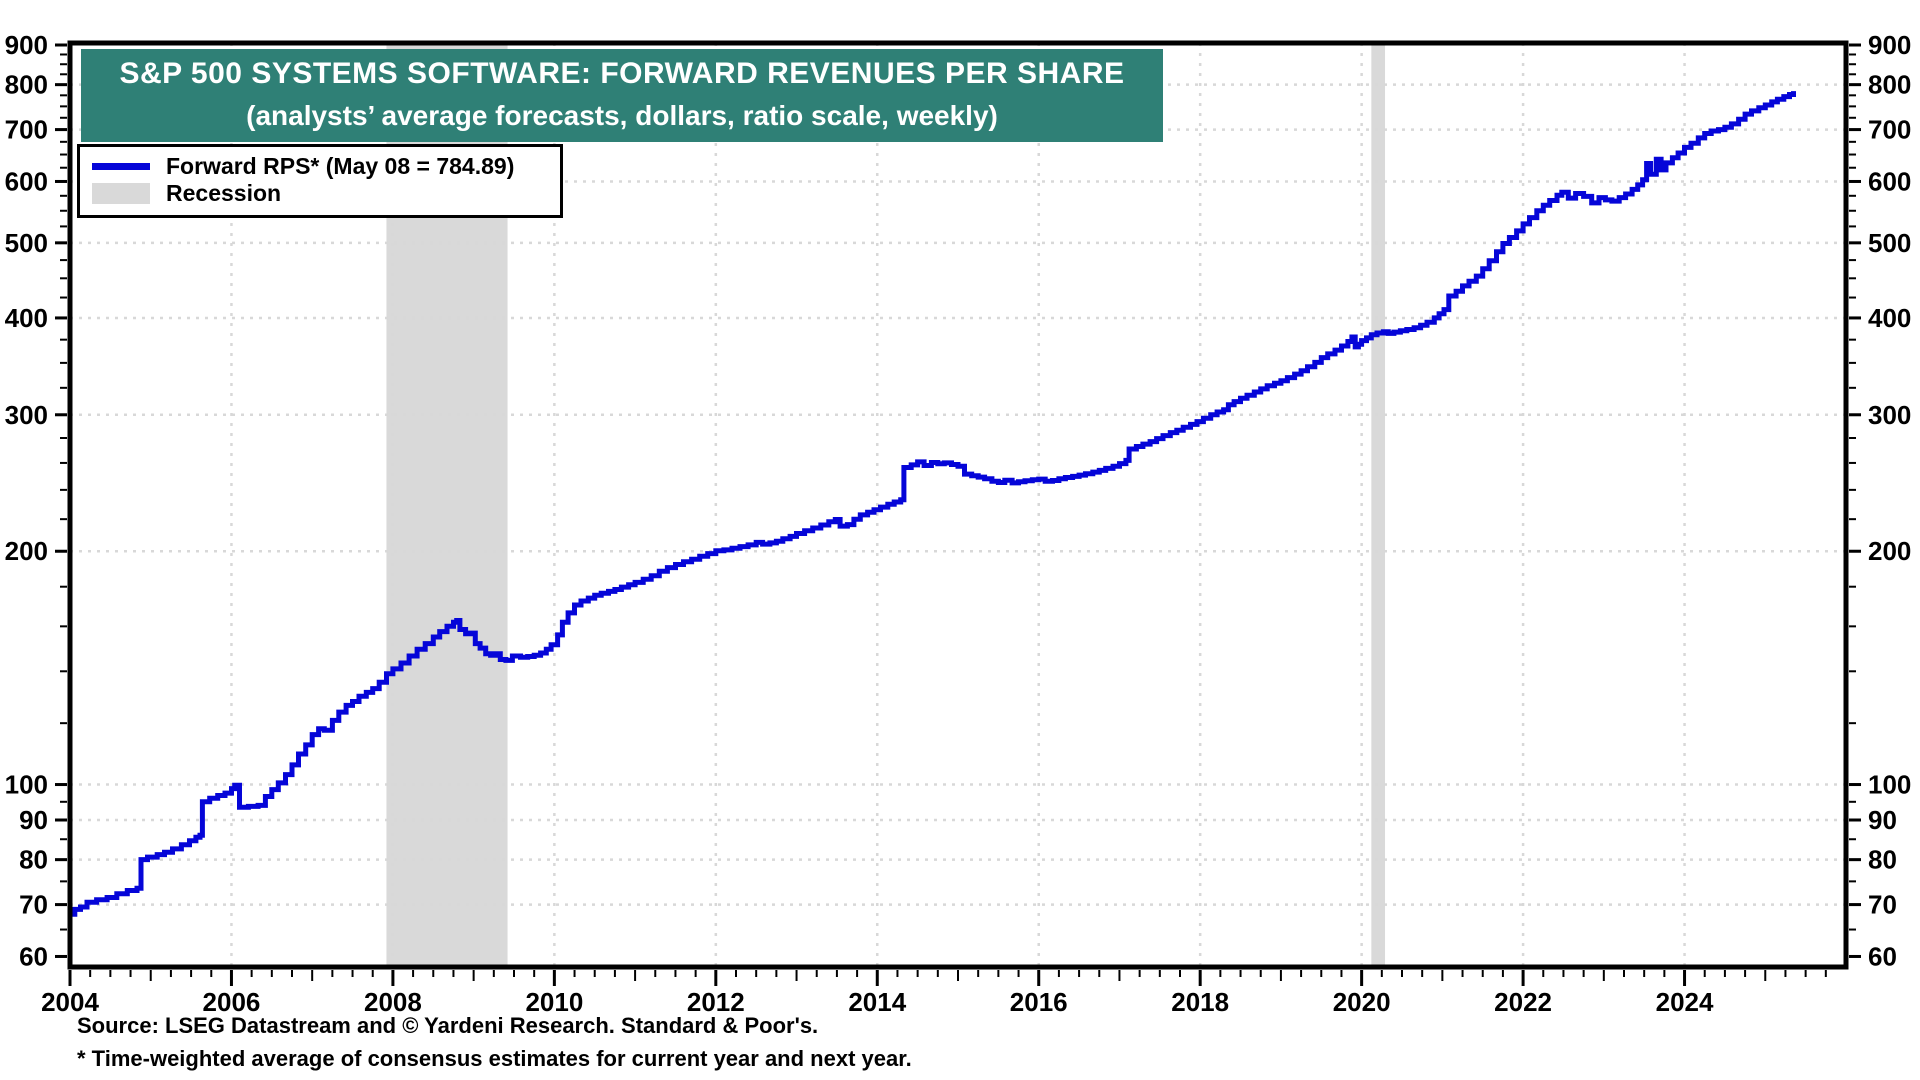 The width and height of the screenshot is (1920, 1080). What do you see at coordinates (716, 1002) in the screenshot?
I see `axis-tick-label: 2012` at bounding box center [716, 1002].